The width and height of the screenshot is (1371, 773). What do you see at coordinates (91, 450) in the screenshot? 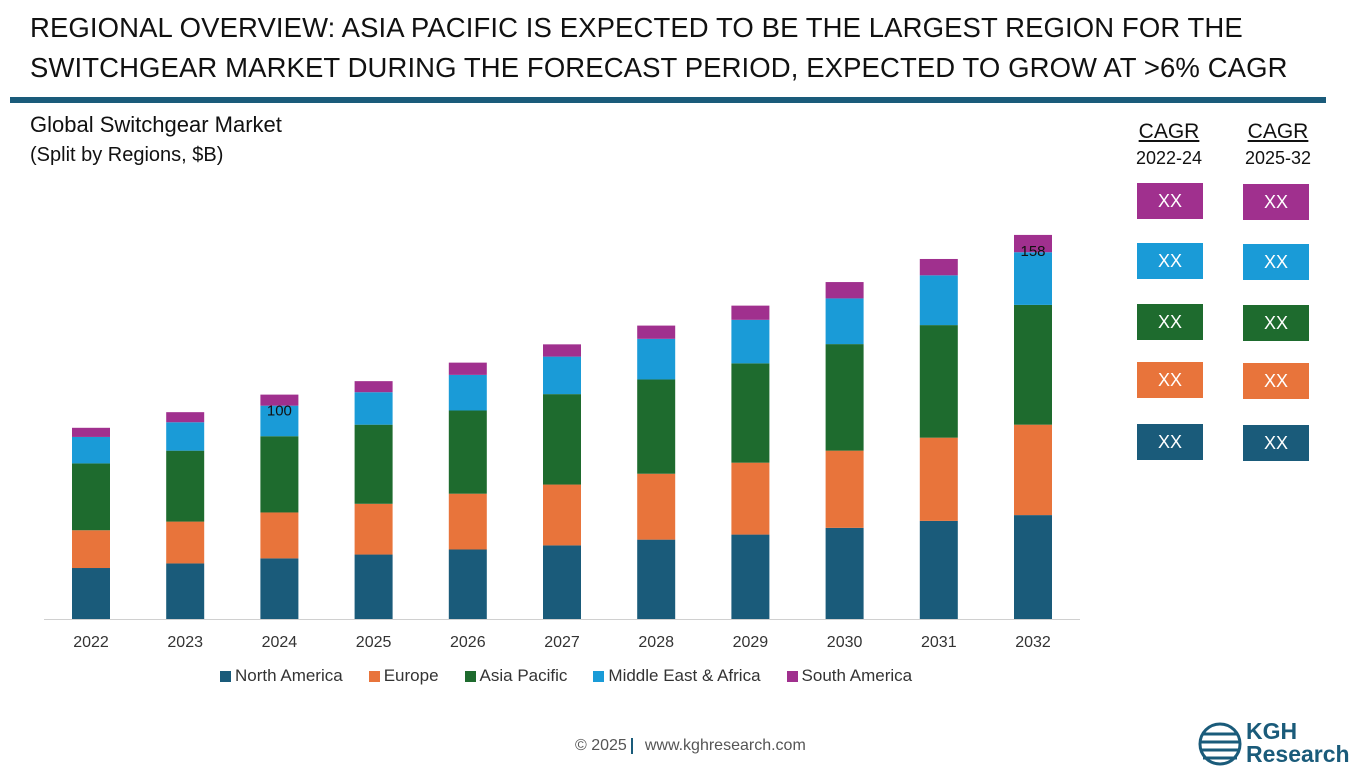
I see `bar-segment-middle-east-africa-2022` at bounding box center [91, 450].